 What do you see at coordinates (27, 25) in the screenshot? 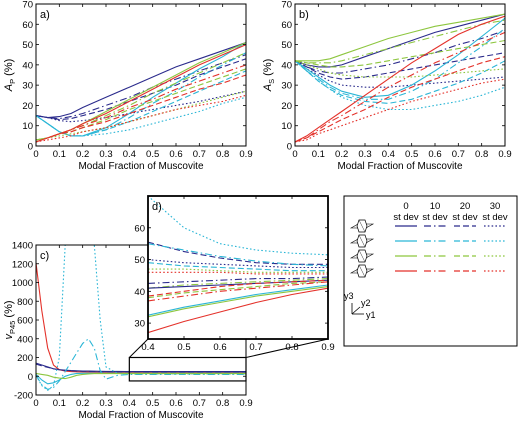
I see `y-tick-label: 60` at bounding box center [27, 25].